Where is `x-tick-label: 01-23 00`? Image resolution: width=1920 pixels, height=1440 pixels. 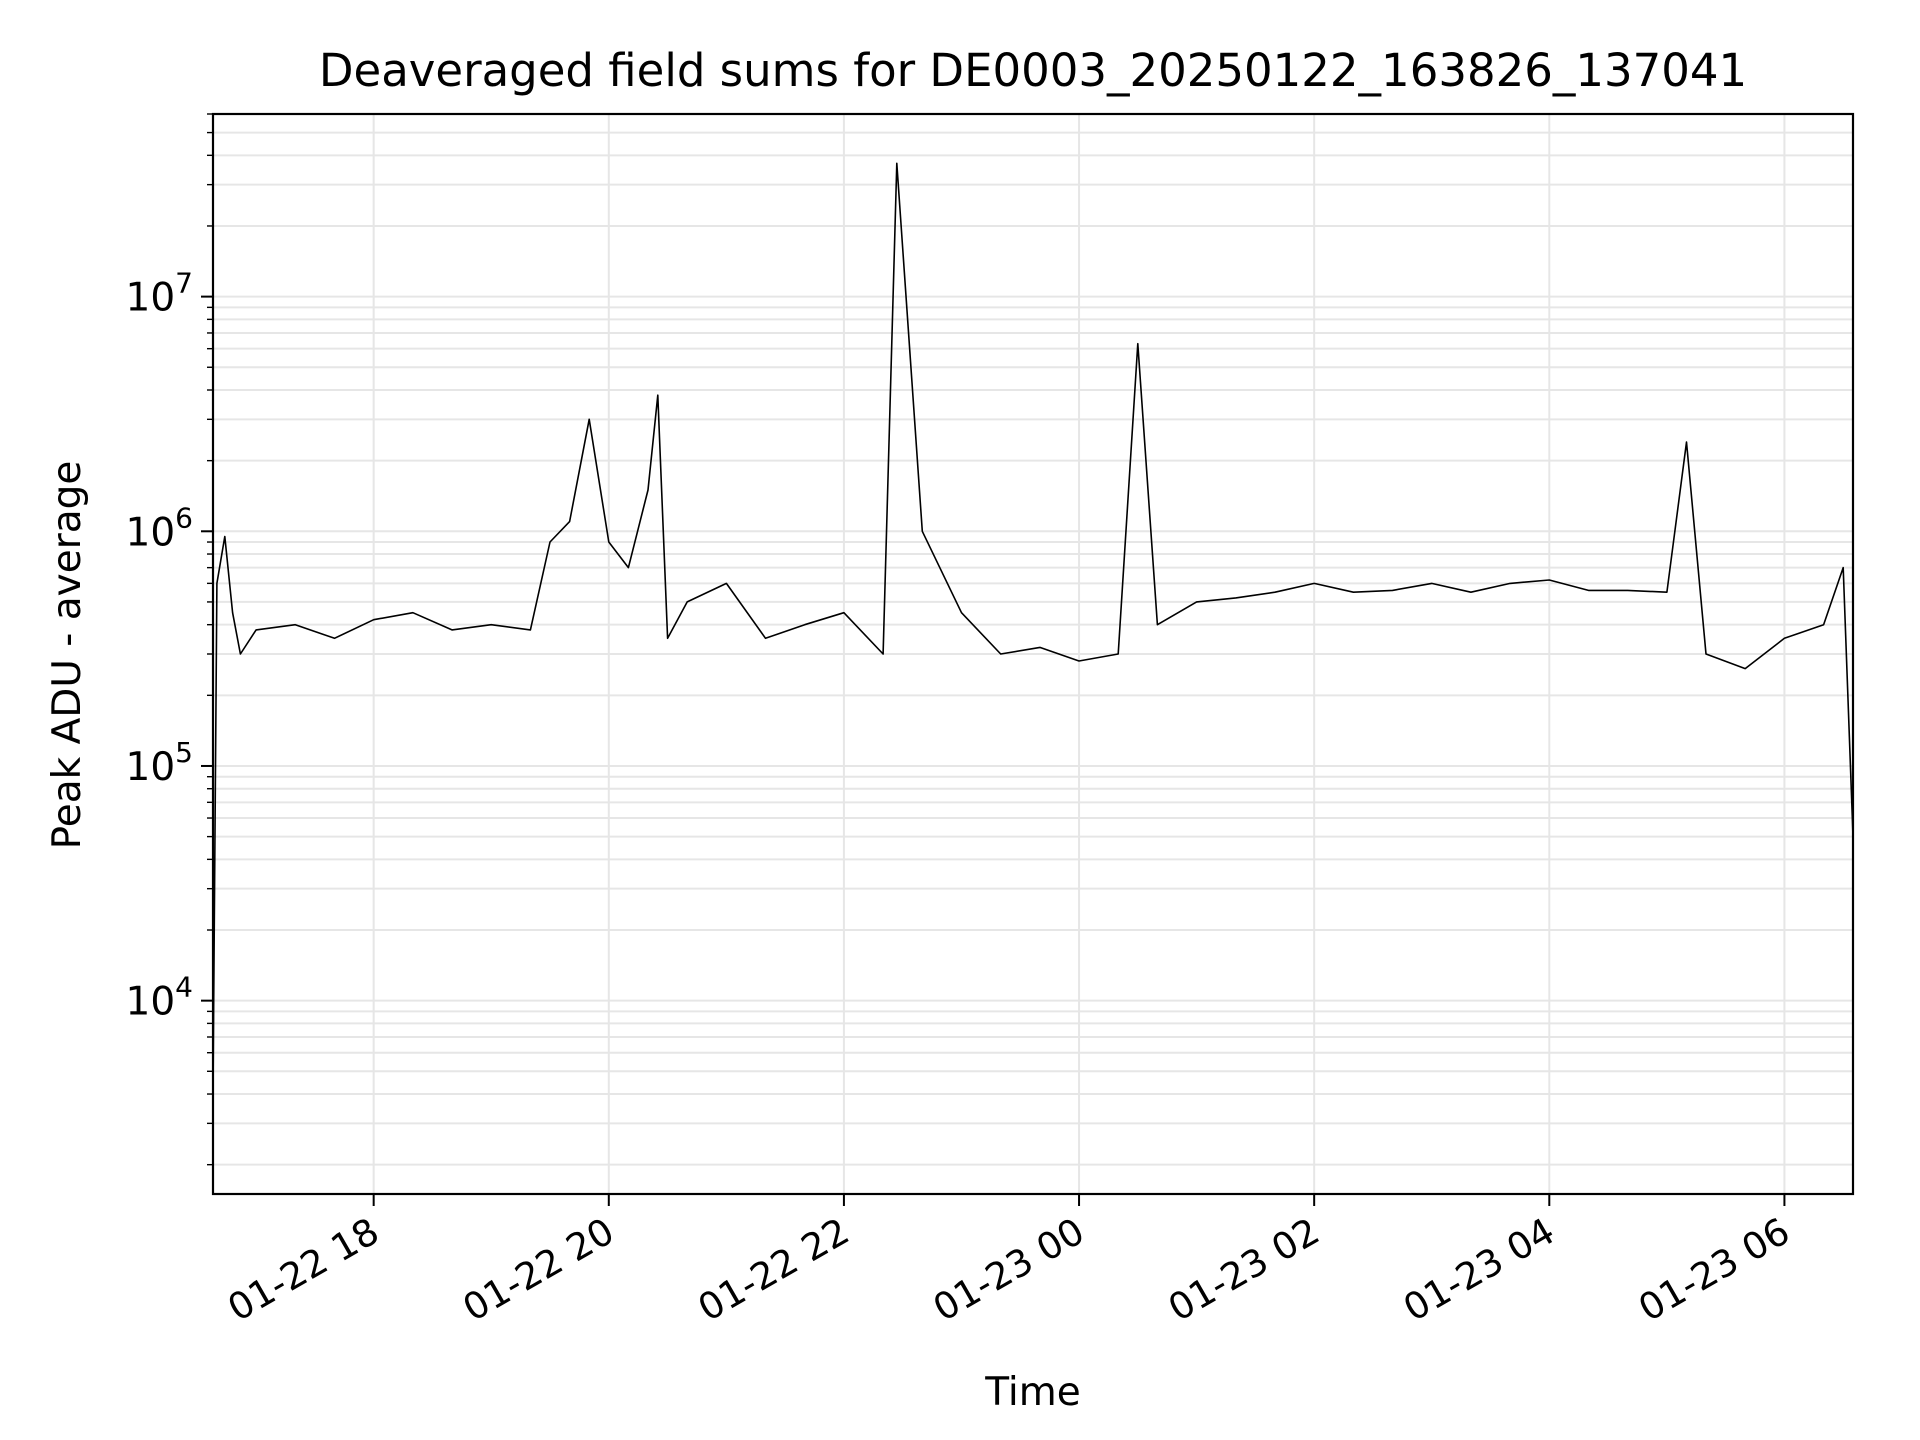
x-tick-label: 01-23 00 is located at coordinates (1009, 1270).